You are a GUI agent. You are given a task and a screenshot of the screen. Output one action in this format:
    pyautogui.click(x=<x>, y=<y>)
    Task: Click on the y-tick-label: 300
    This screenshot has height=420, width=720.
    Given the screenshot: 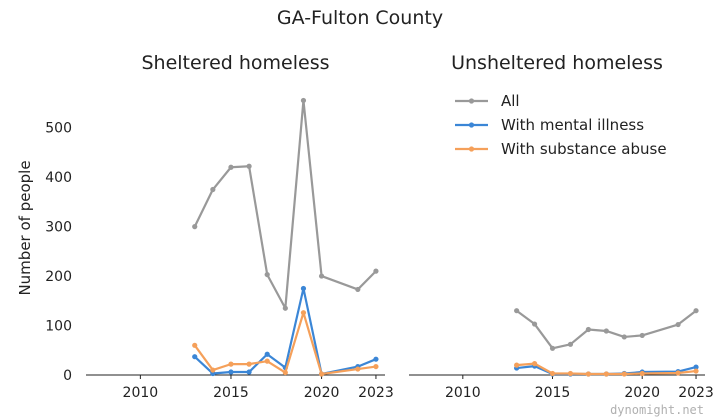 What is the action you would take?
    pyautogui.click(x=58, y=228)
    